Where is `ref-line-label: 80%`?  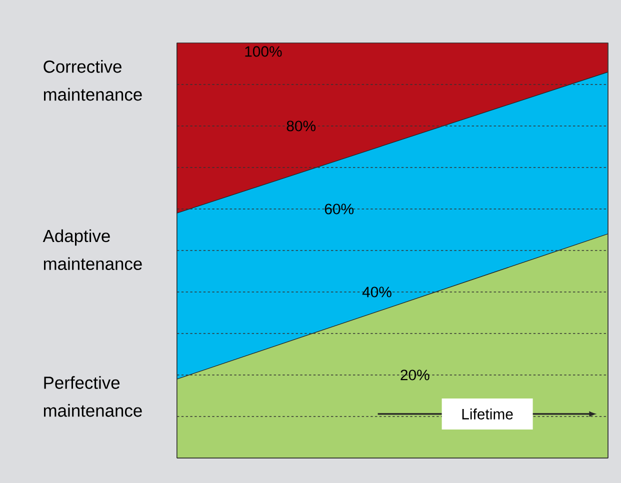
ref-line-label: 80% is located at coordinates (301, 126).